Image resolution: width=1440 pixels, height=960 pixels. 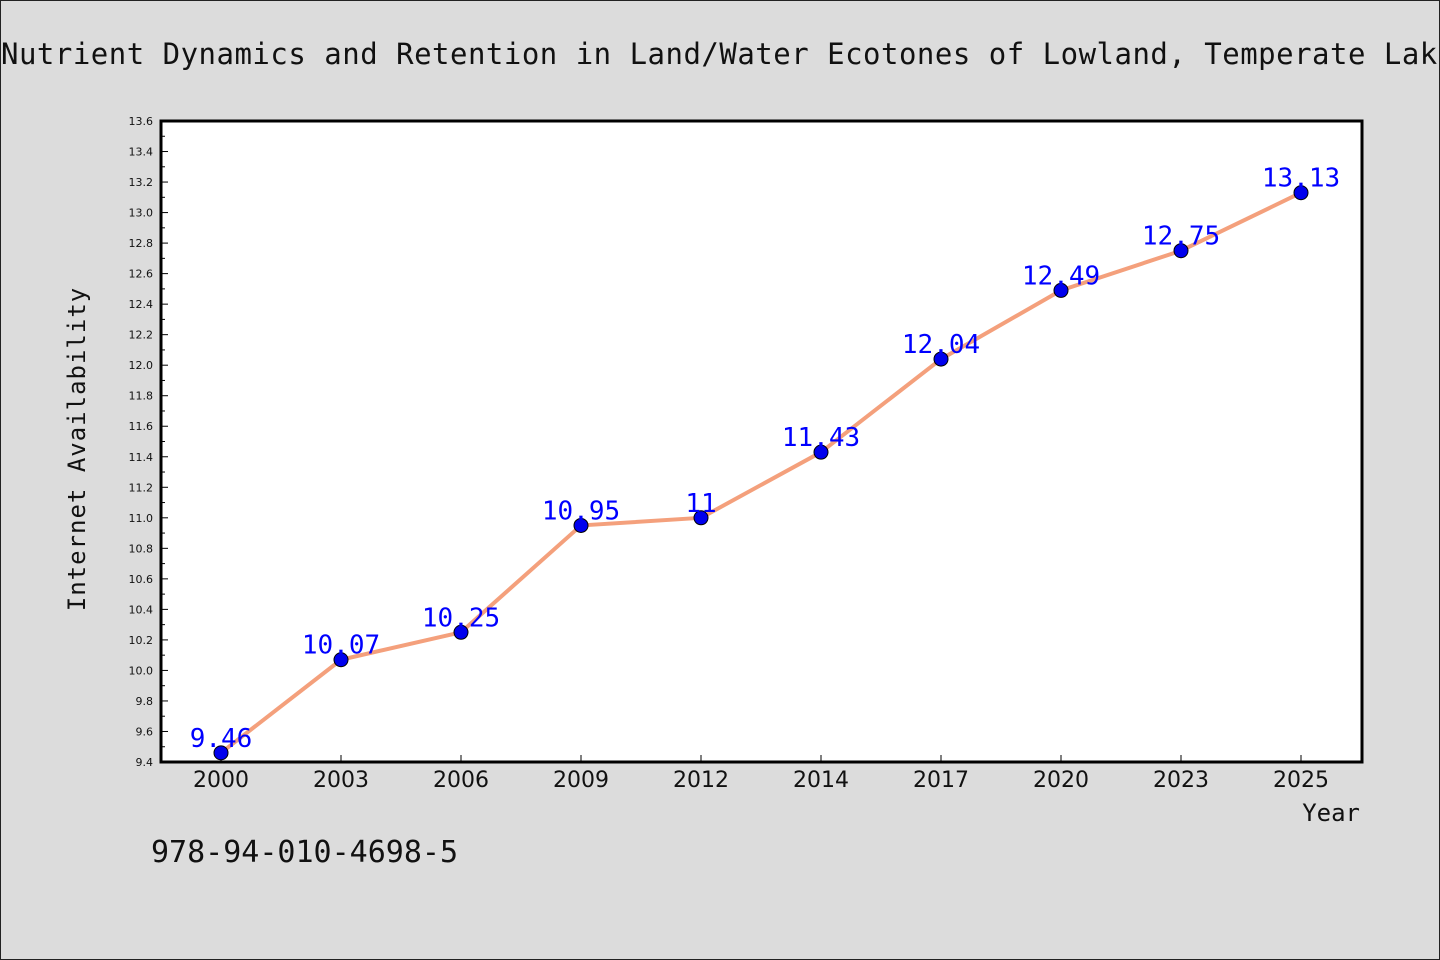 What do you see at coordinates (941, 345) in the screenshot?
I see `data-label: 12.04` at bounding box center [941, 345].